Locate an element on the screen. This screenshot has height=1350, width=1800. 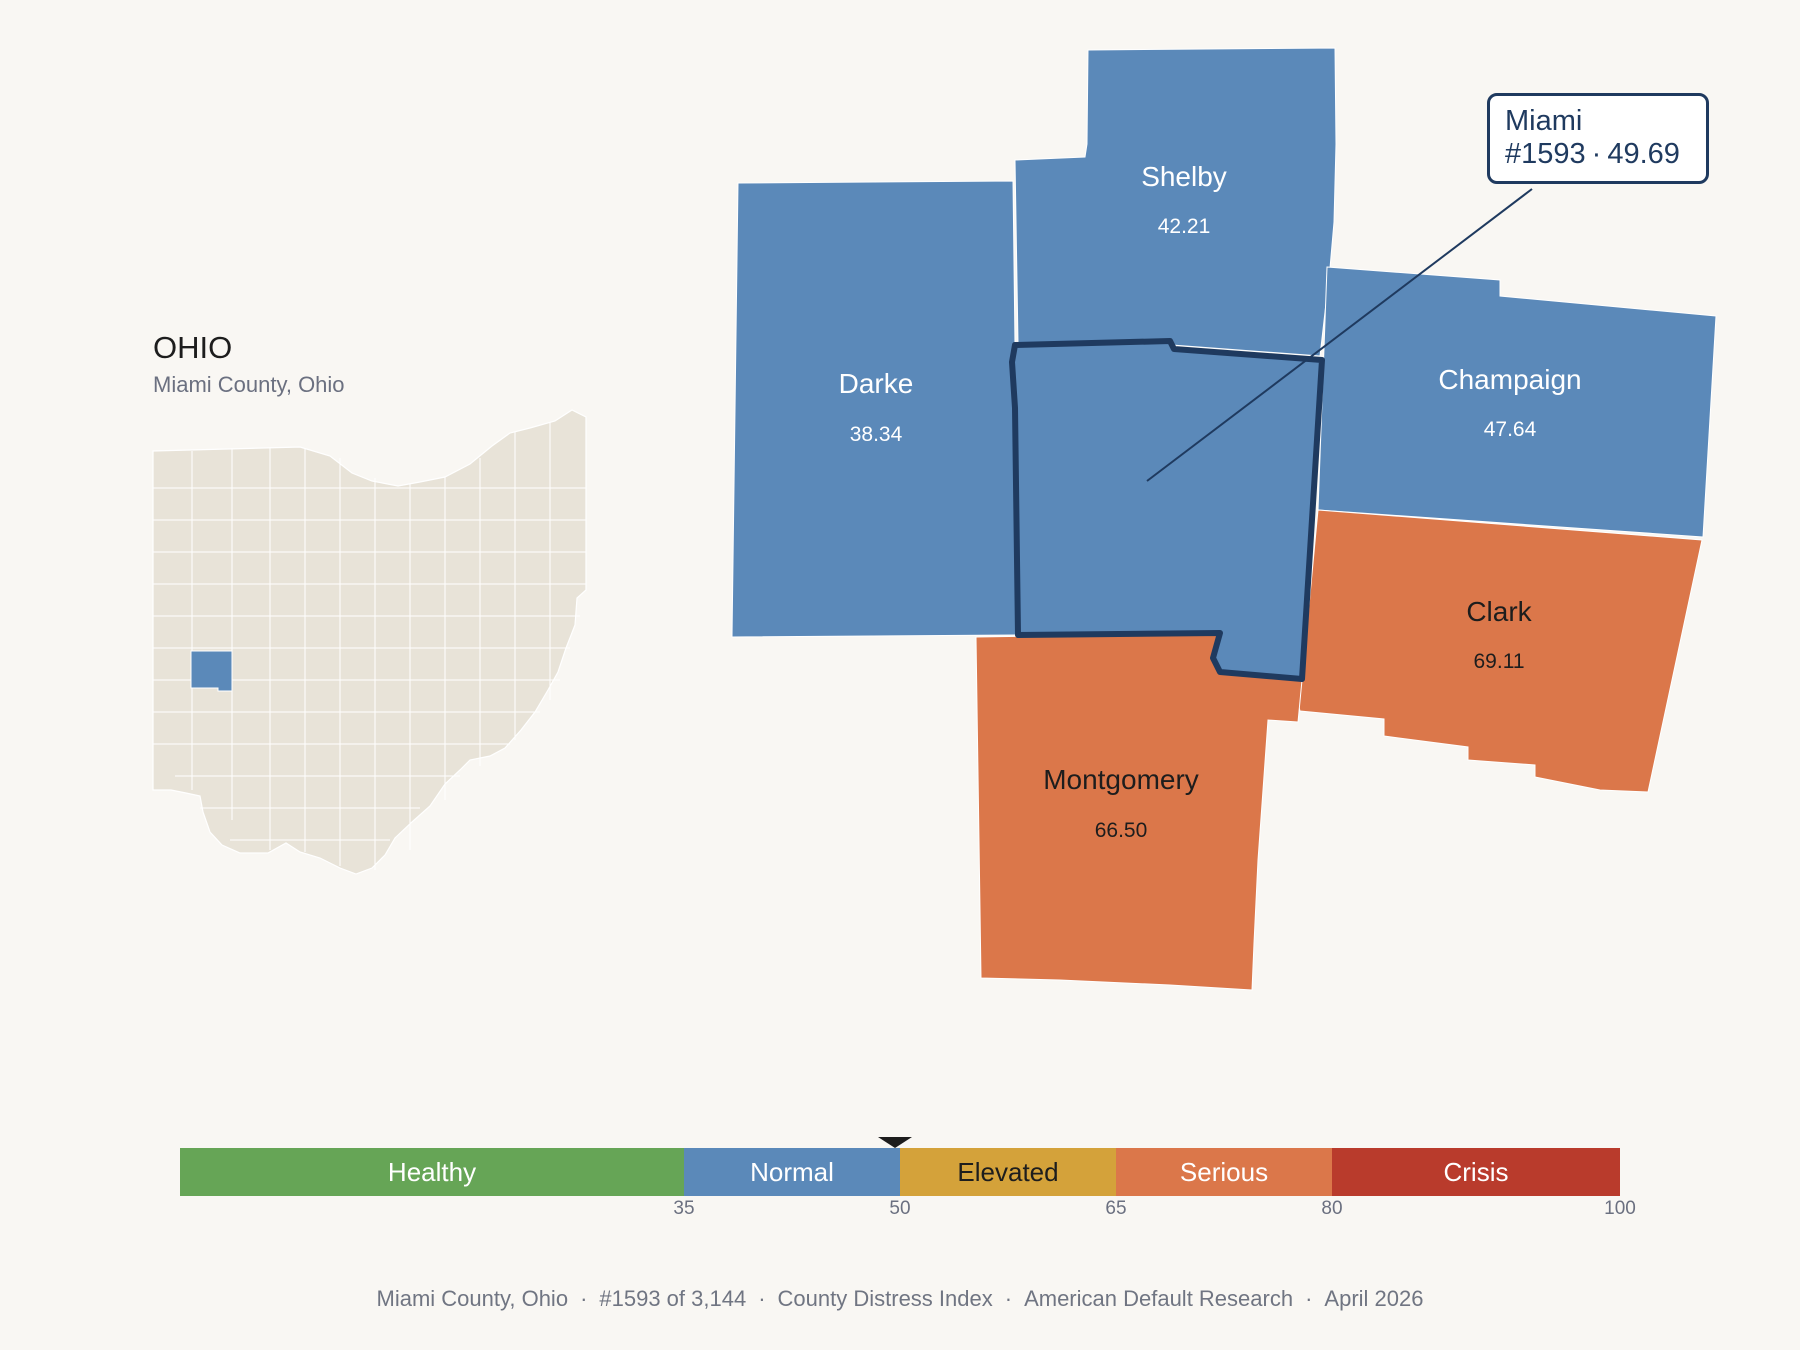
callout-rank: #1593 is located at coordinates (1545, 154).